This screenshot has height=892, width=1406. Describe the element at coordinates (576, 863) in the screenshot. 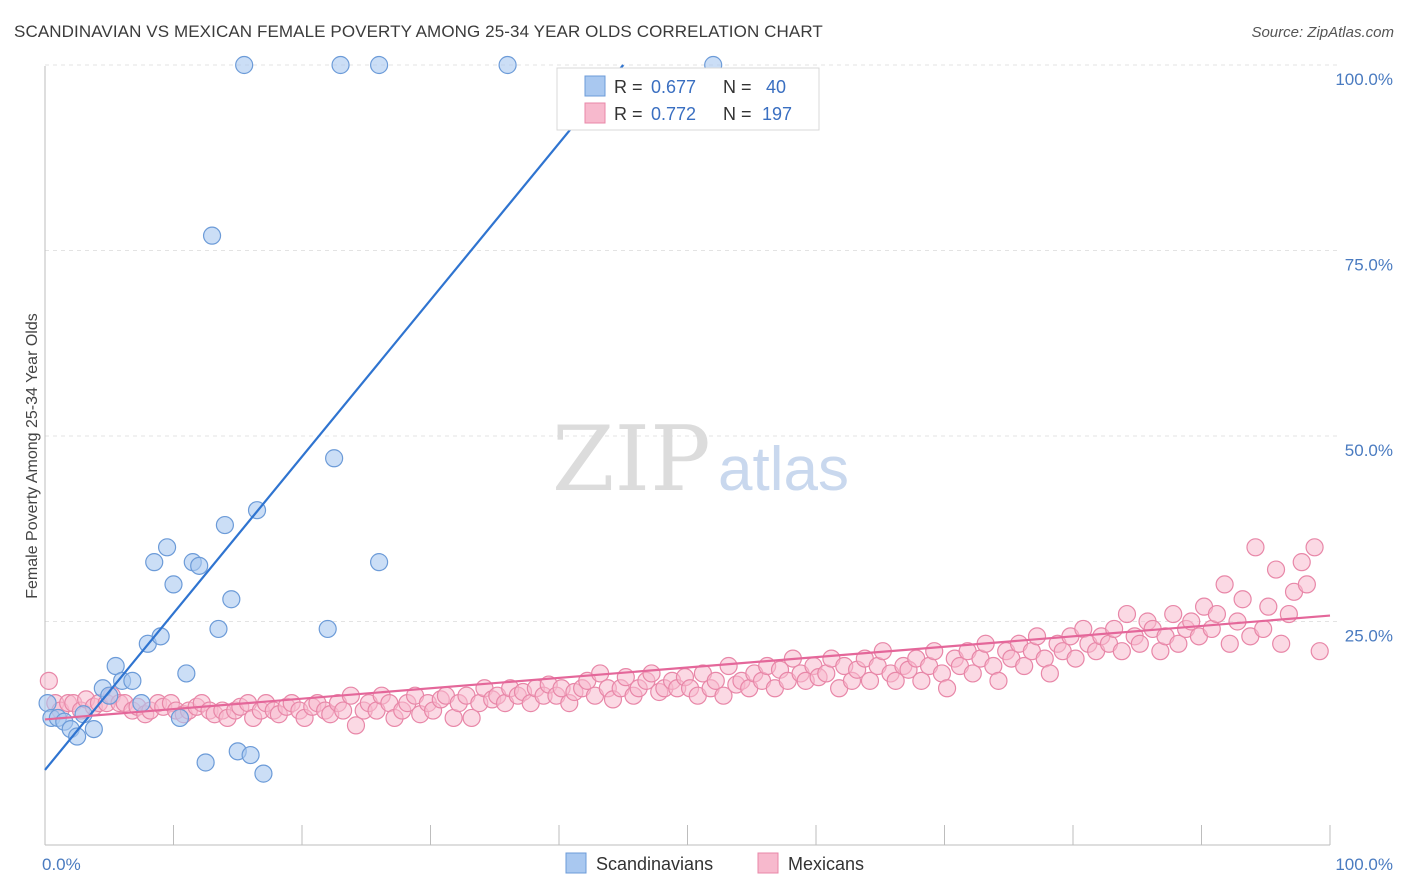

I see `bottom-legend-swatch-scandinavians` at that location.